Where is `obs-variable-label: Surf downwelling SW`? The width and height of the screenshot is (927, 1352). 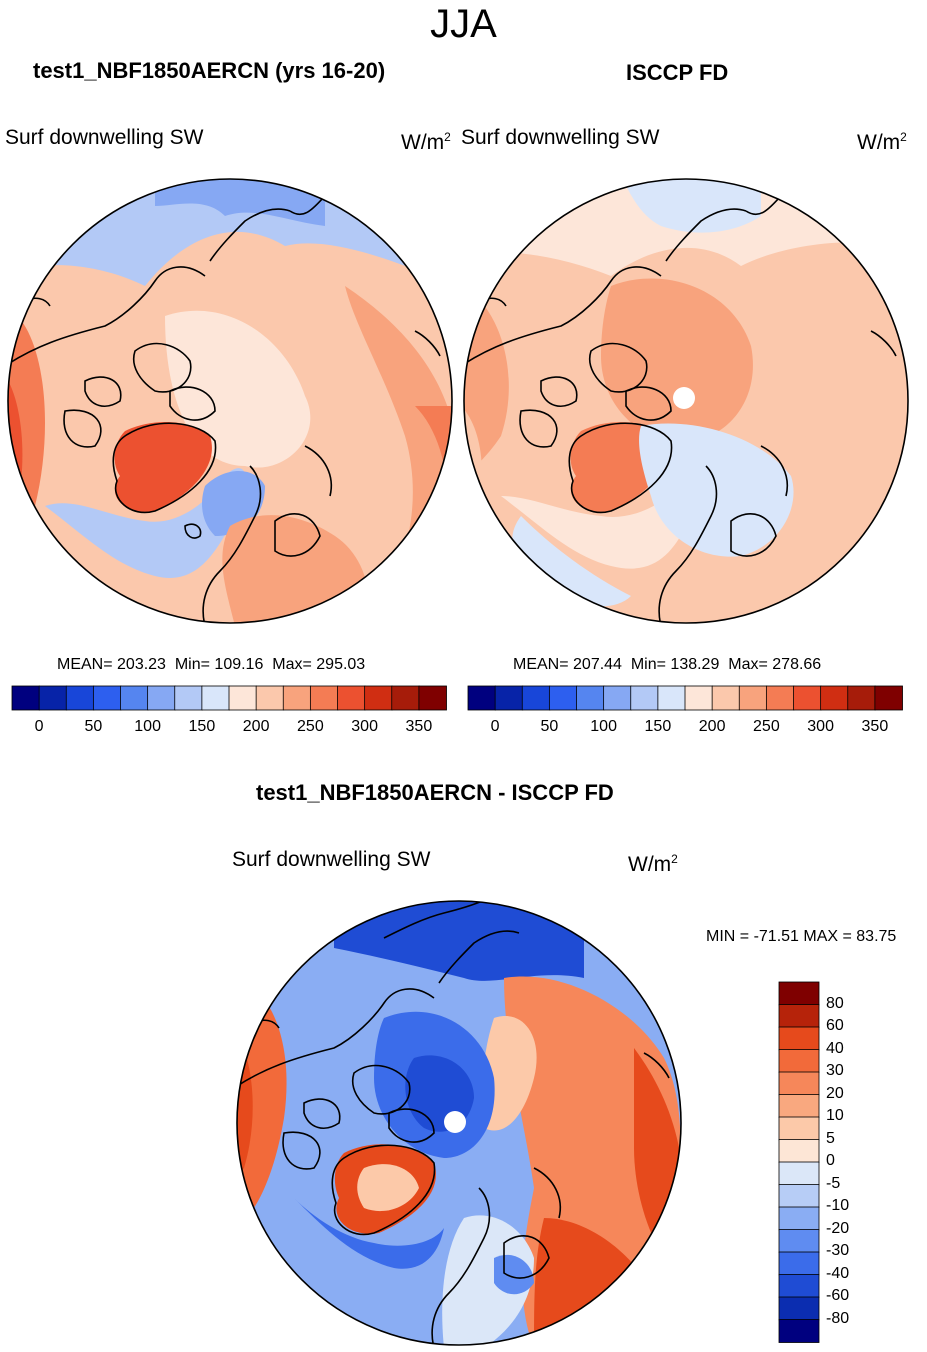 obs-variable-label: Surf downwelling SW is located at coordinates (560, 137).